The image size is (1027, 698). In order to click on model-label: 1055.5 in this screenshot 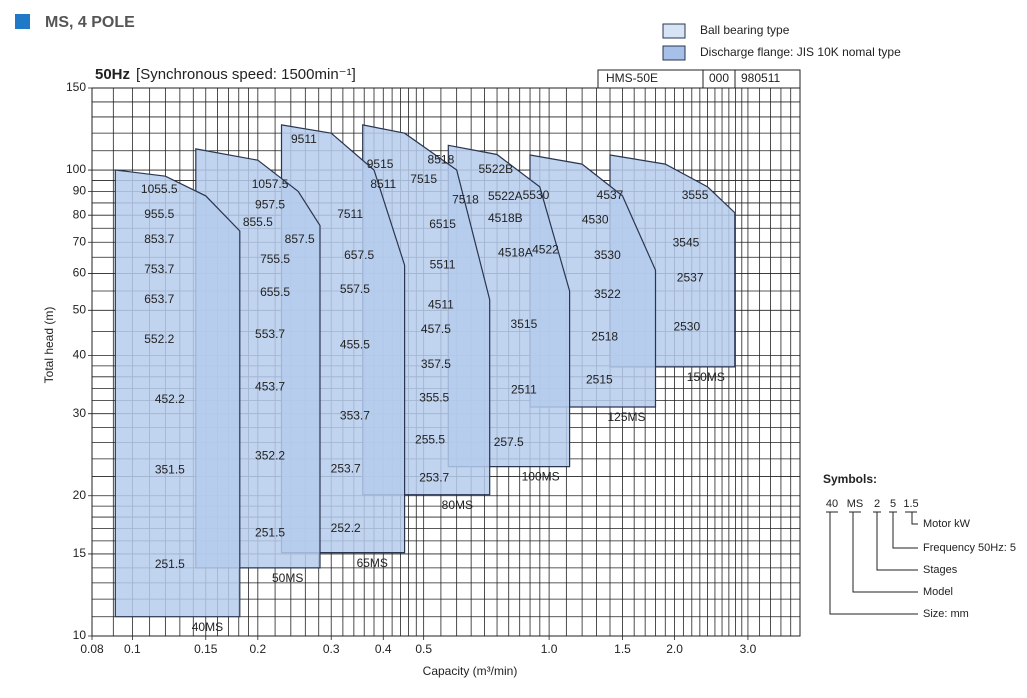, I will do `click(159, 189)`.